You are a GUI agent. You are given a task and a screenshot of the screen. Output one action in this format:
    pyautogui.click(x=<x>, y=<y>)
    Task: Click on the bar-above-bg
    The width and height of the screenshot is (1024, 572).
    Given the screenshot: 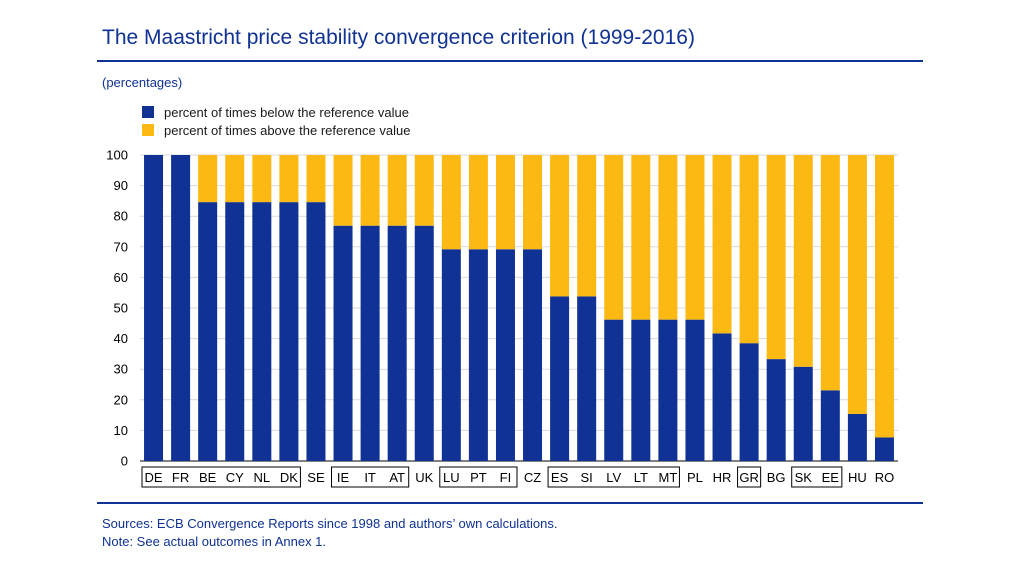 What is the action you would take?
    pyautogui.click(x=776, y=257)
    